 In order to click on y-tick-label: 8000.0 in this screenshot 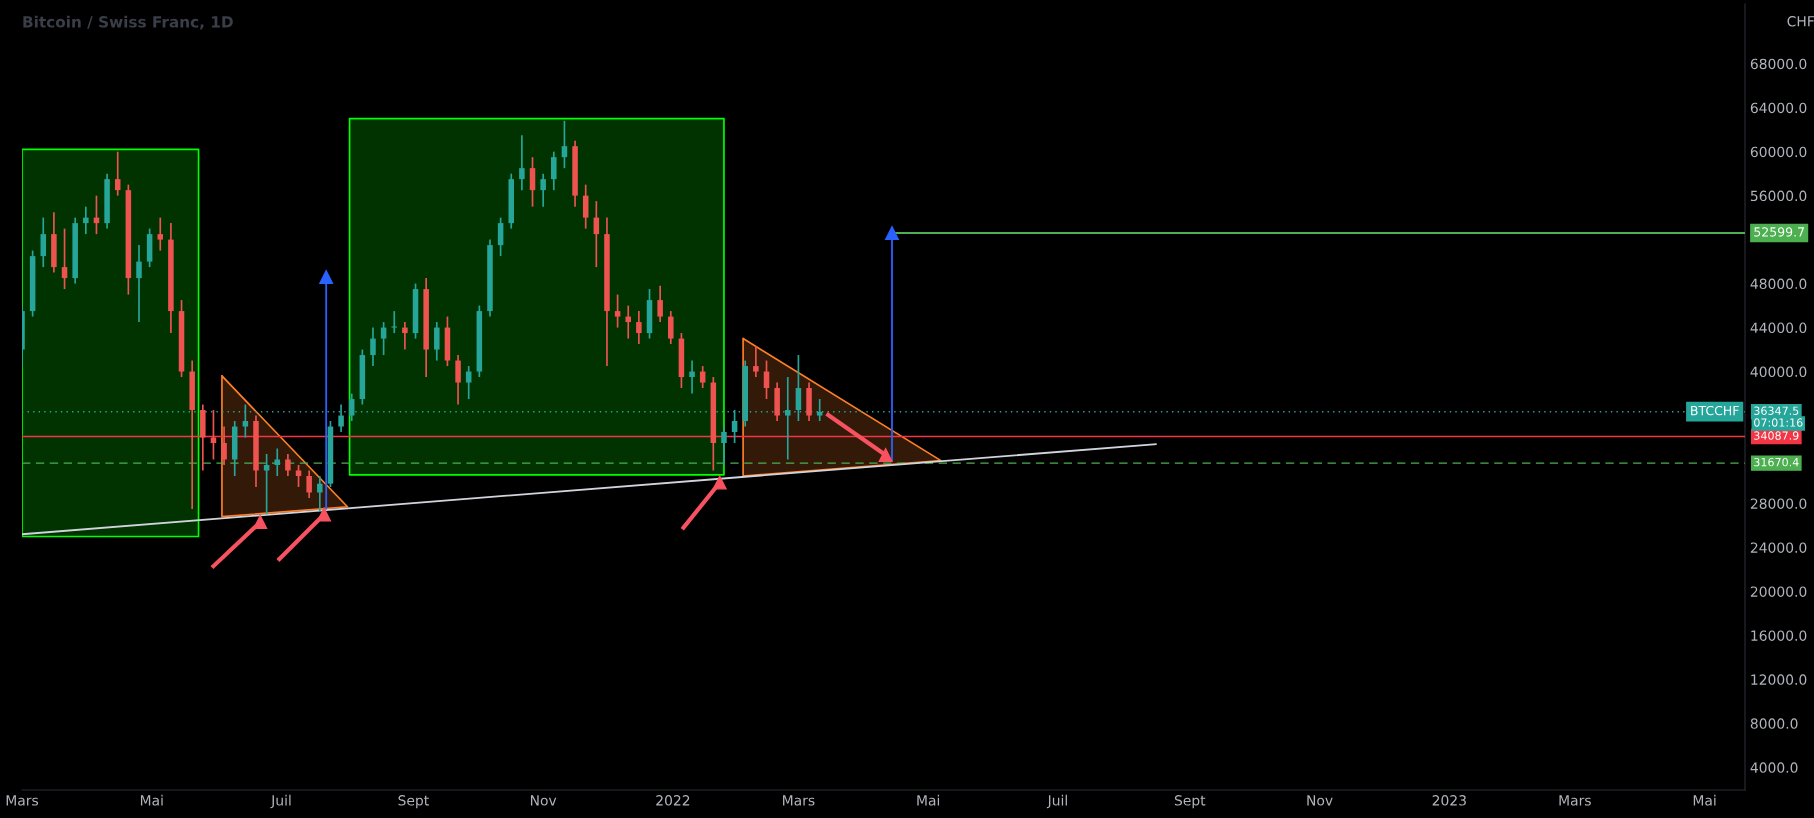, I will do `click(1774, 723)`.